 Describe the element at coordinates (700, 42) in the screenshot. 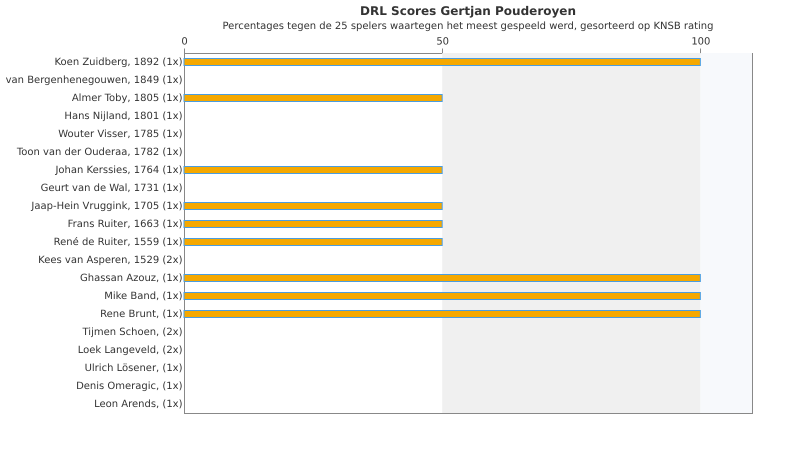

I see `x-tick-label: 100` at that location.